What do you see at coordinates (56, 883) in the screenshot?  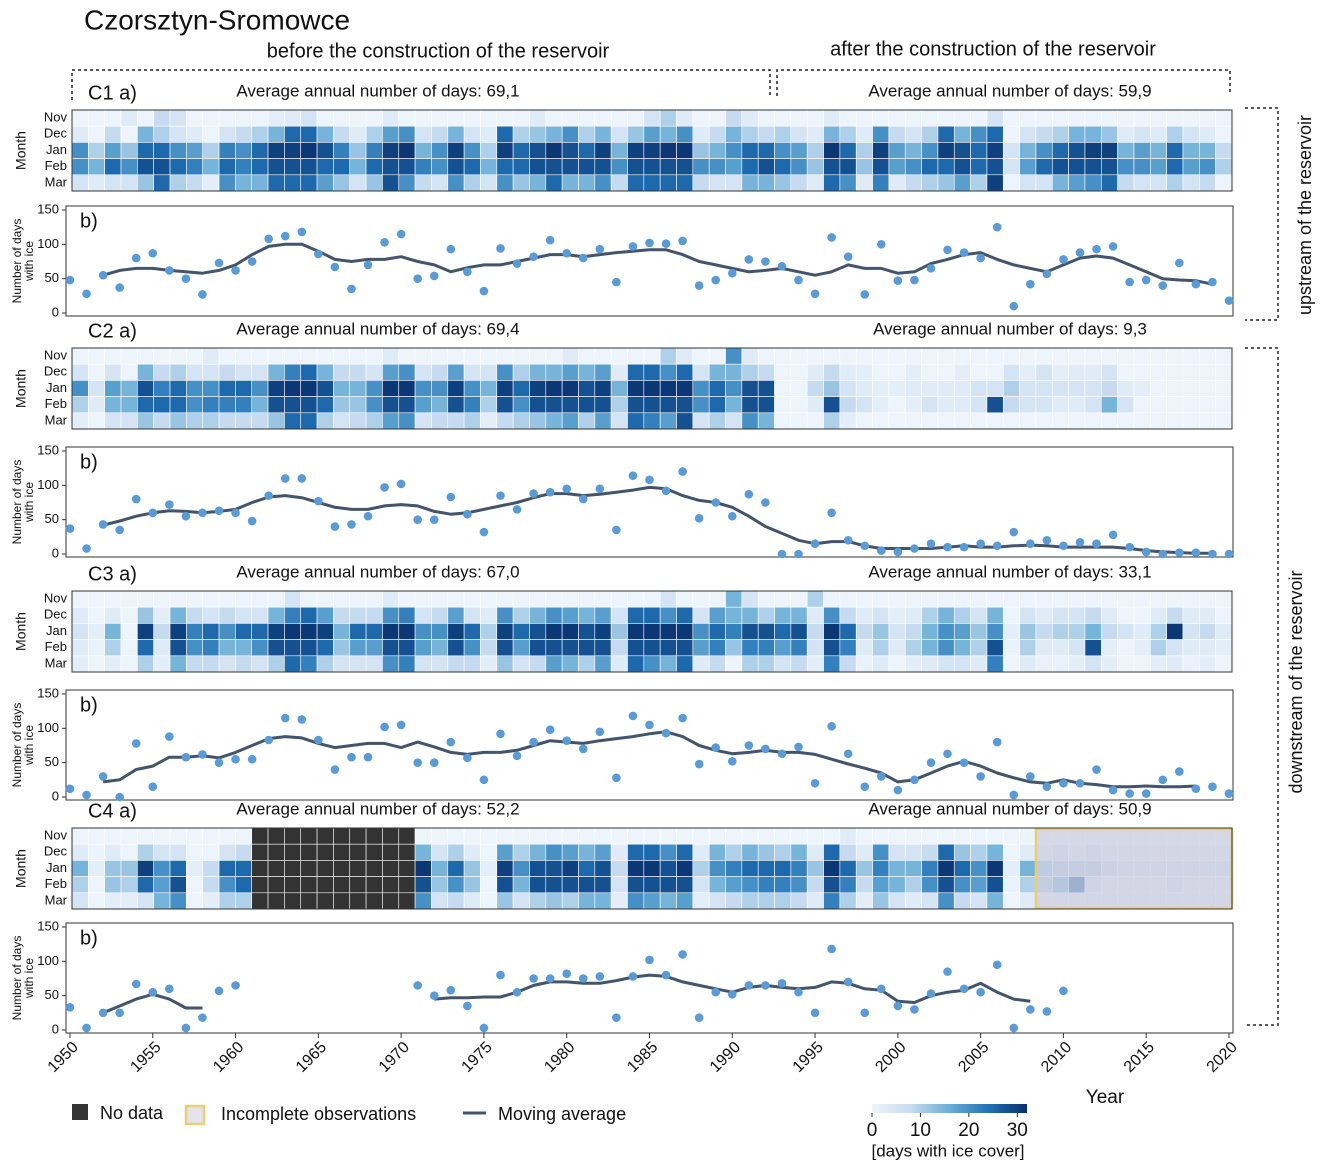 I see `month-label: Feb` at bounding box center [56, 883].